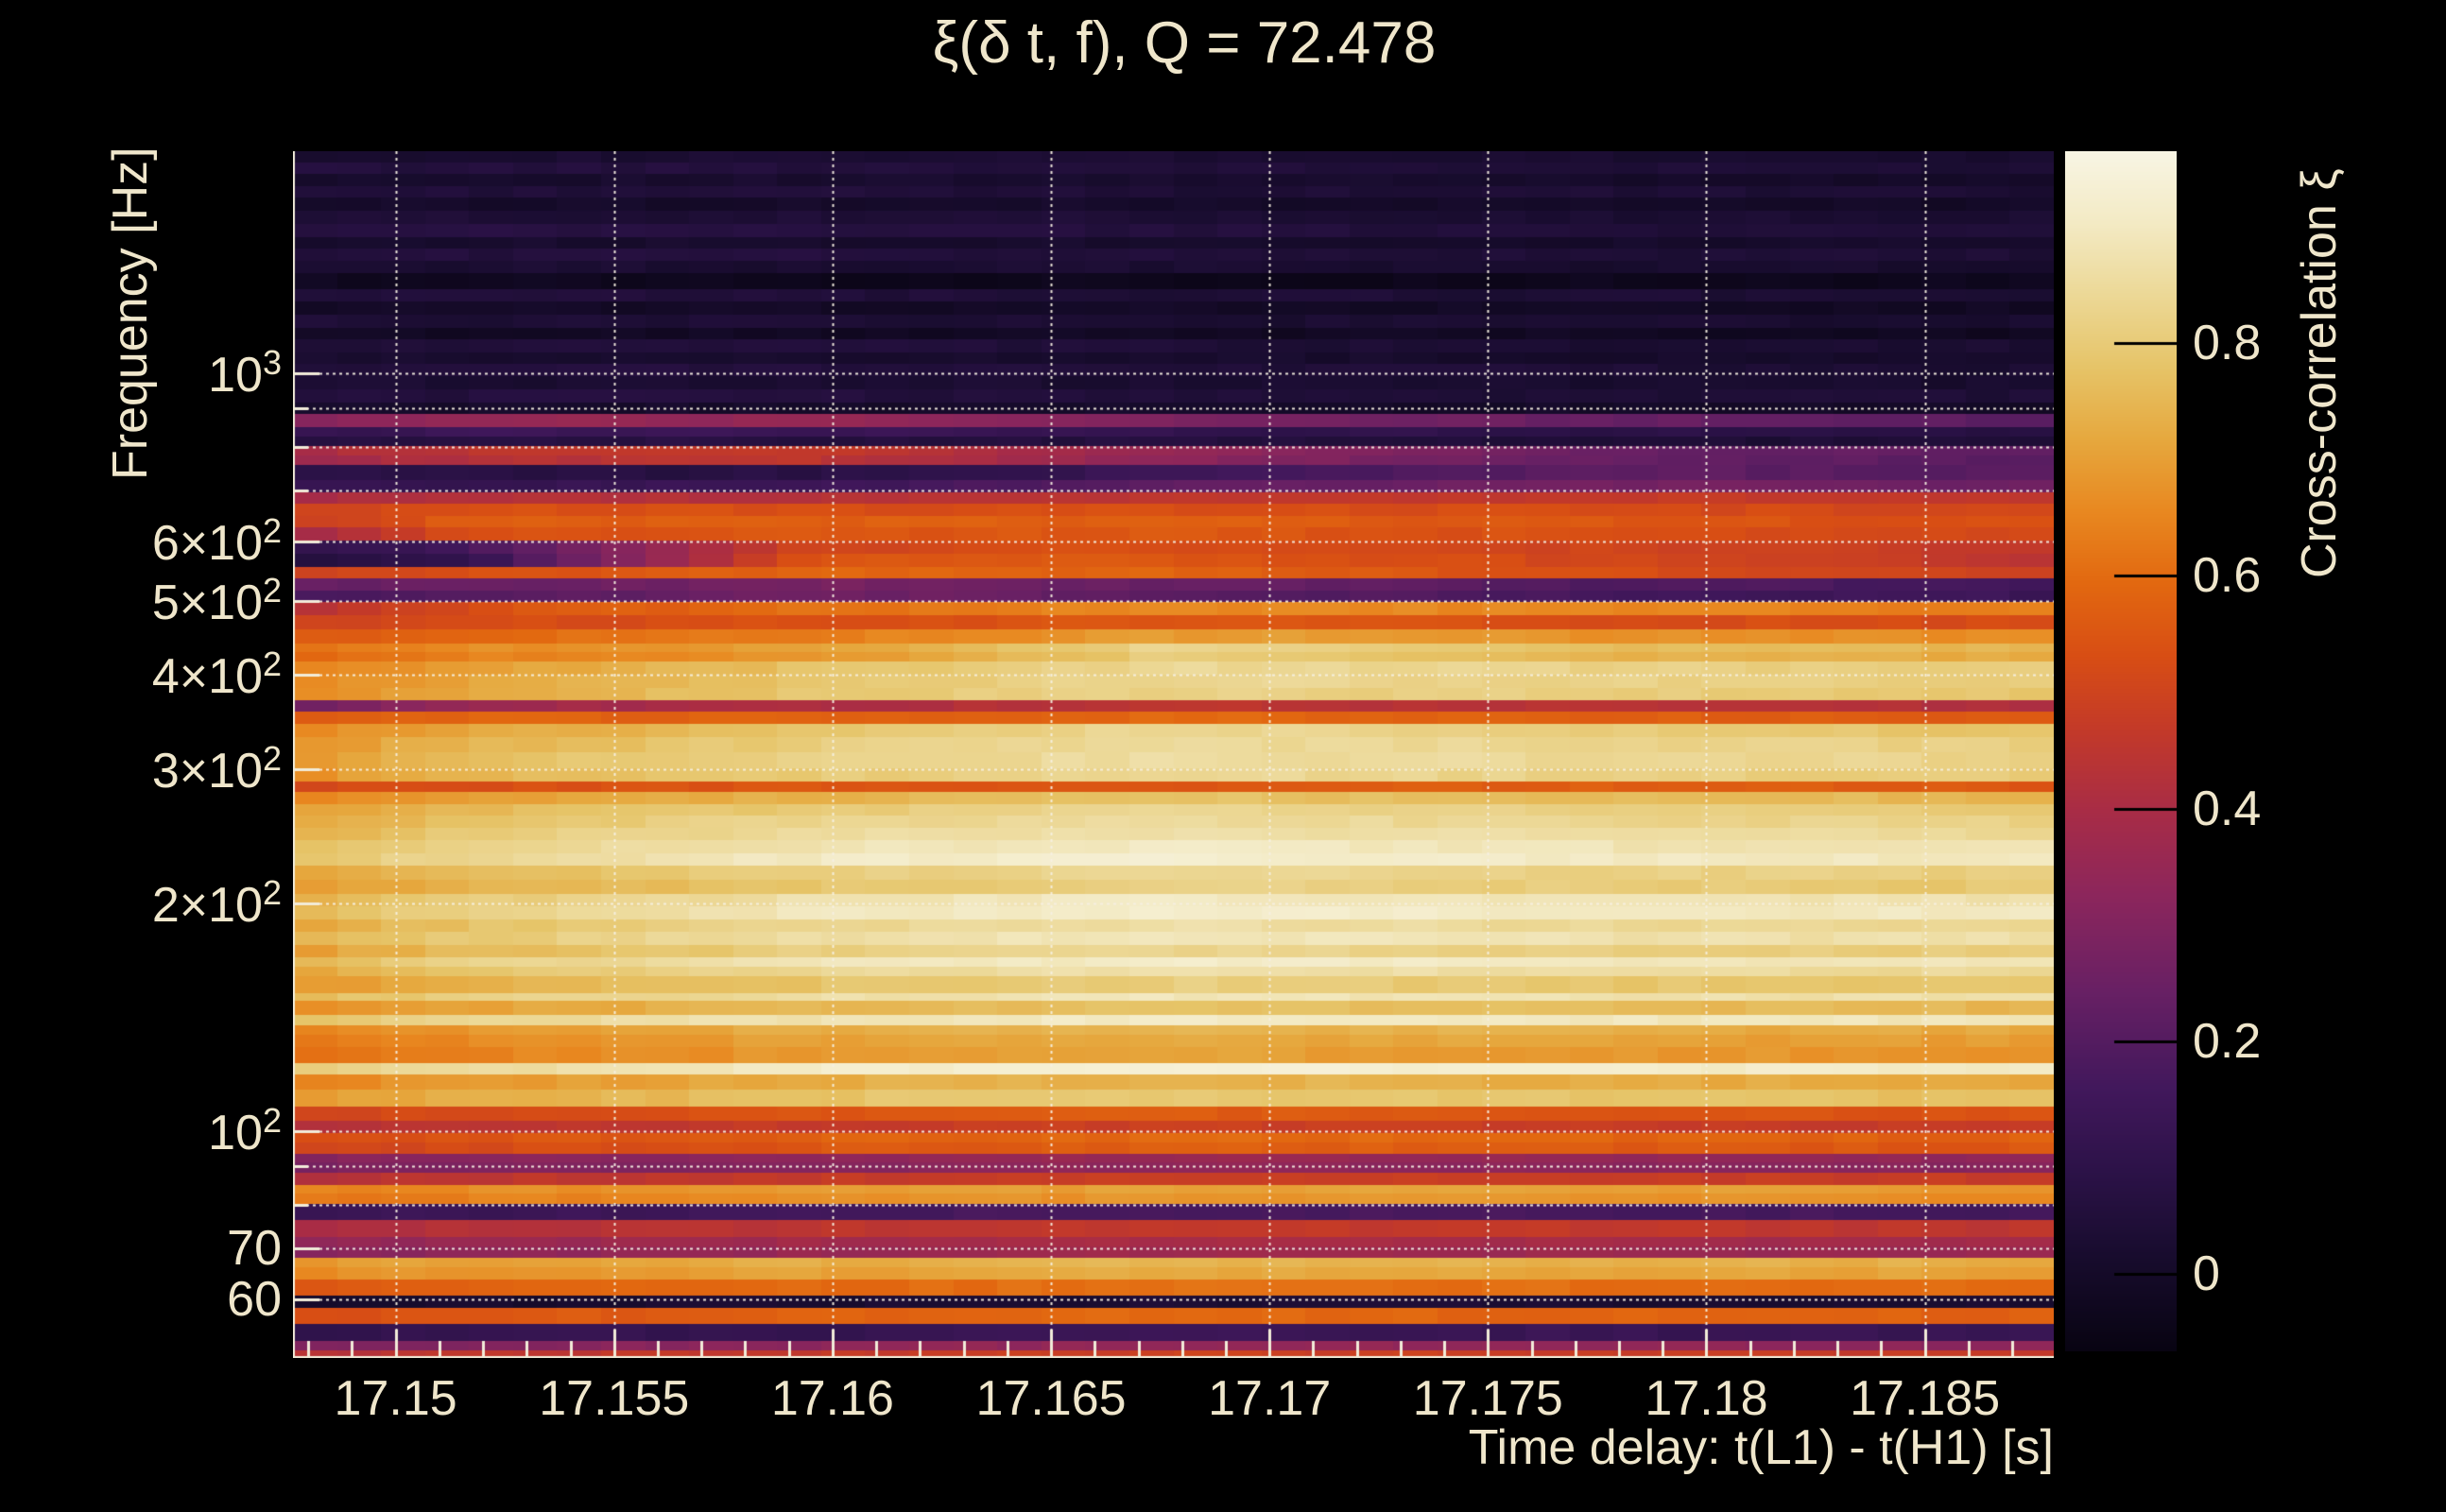  What do you see at coordinates (614, 1398) in the screenshot?
I see `x-tick-label: 17.155` at bounding box center [614, 1398].